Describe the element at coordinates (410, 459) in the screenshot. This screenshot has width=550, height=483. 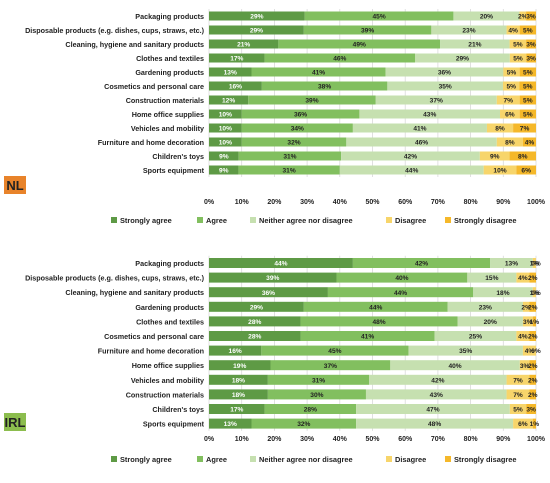
I see `legend-label: Disagree` at that location.